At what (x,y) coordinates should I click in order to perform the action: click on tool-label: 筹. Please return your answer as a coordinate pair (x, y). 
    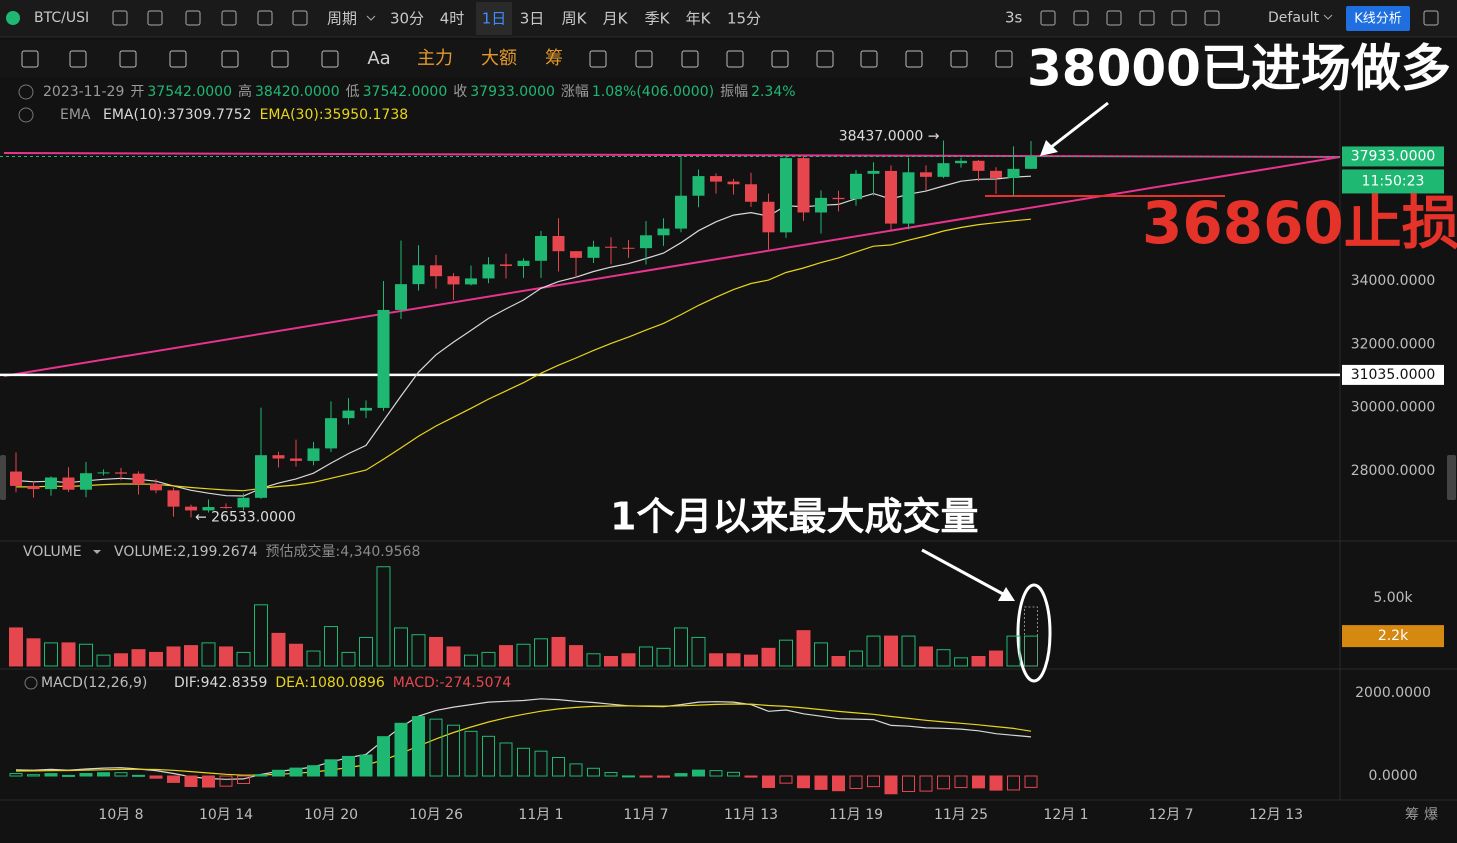
    Looking at the image, I should click on (554, 58).